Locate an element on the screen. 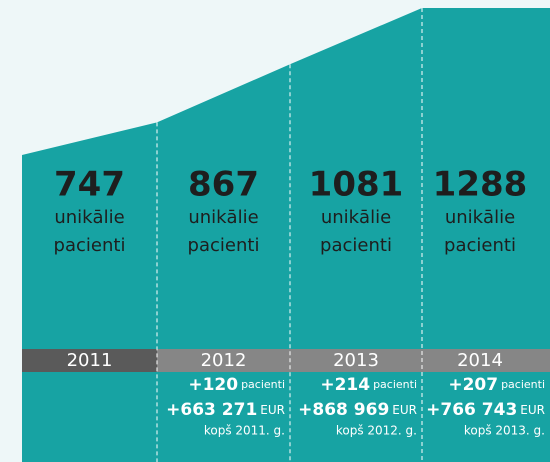 The width and height of the screenshot is (550, 462). money-number: +663 271 is located at coordinates (211, 410).